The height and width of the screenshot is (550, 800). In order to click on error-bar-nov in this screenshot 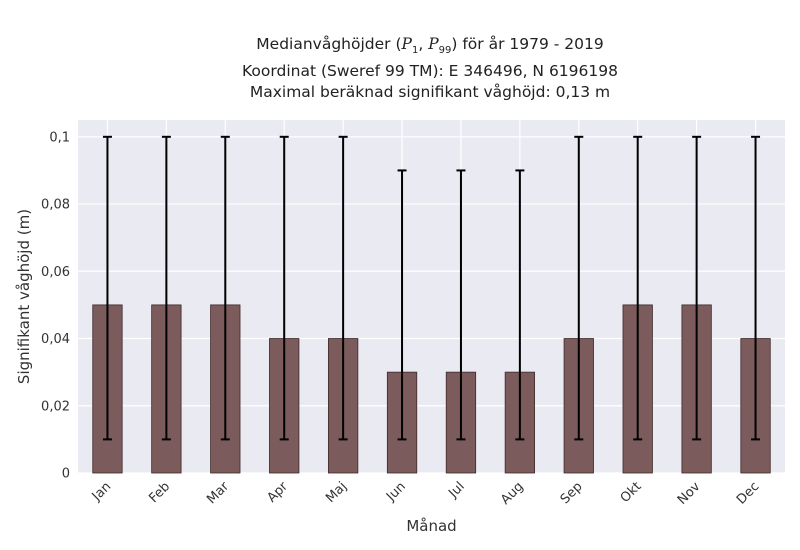, I will do `click(697, 288)`.